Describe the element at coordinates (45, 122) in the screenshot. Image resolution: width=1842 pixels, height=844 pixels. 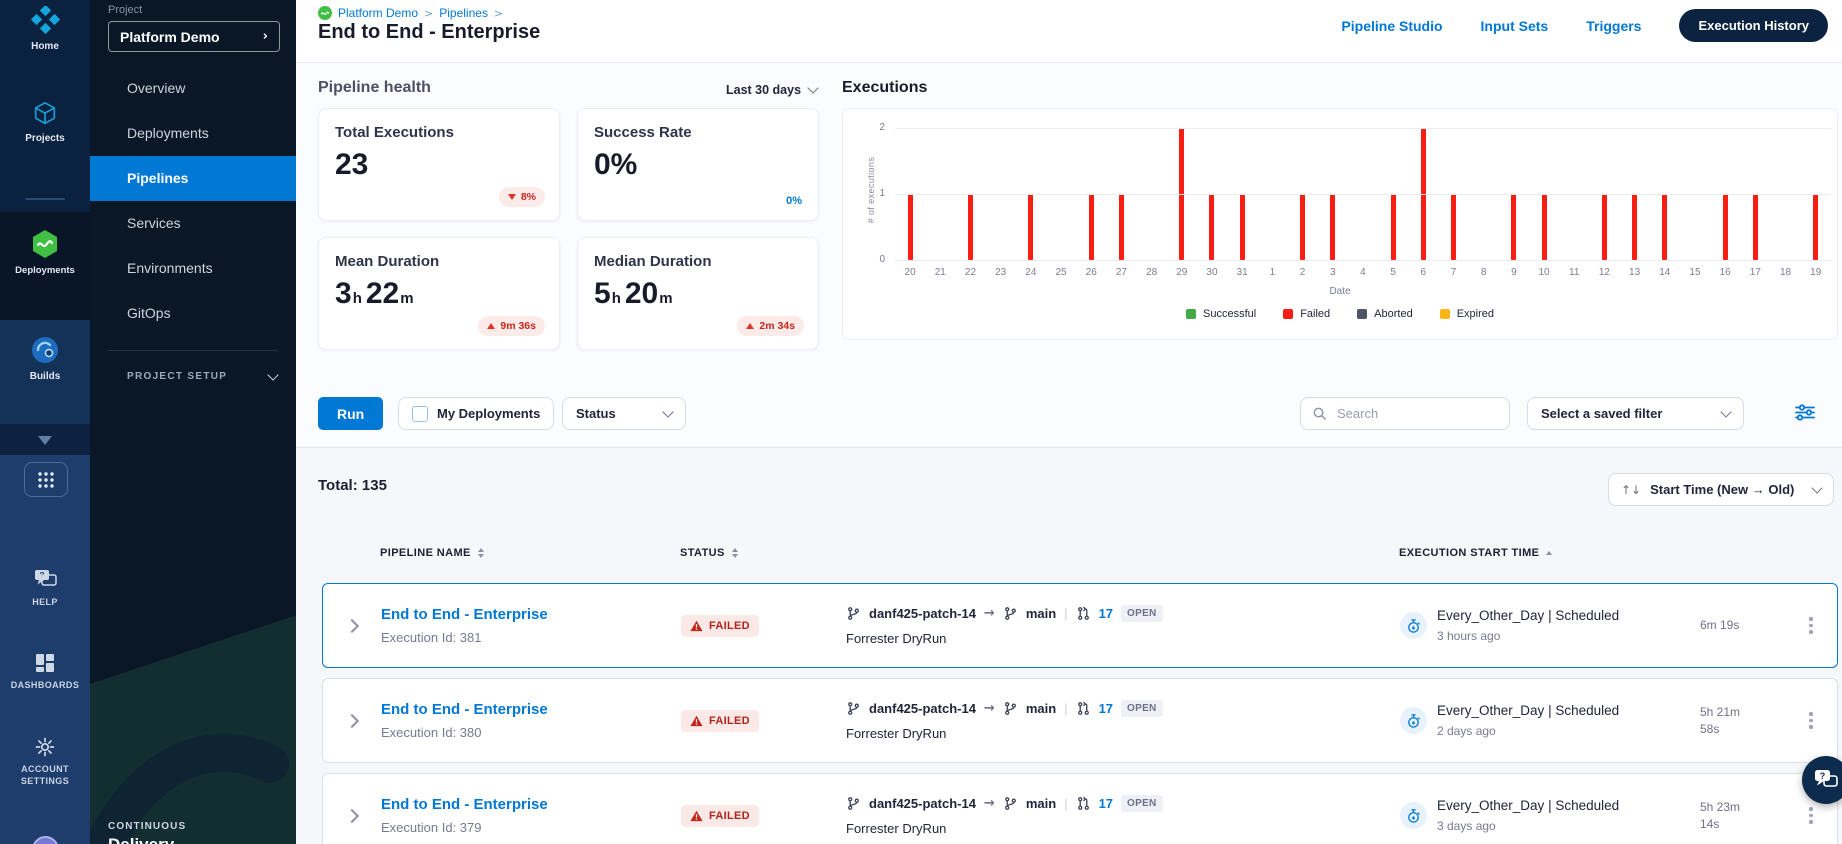
I see `rail-item-projects: Projects` at that location.